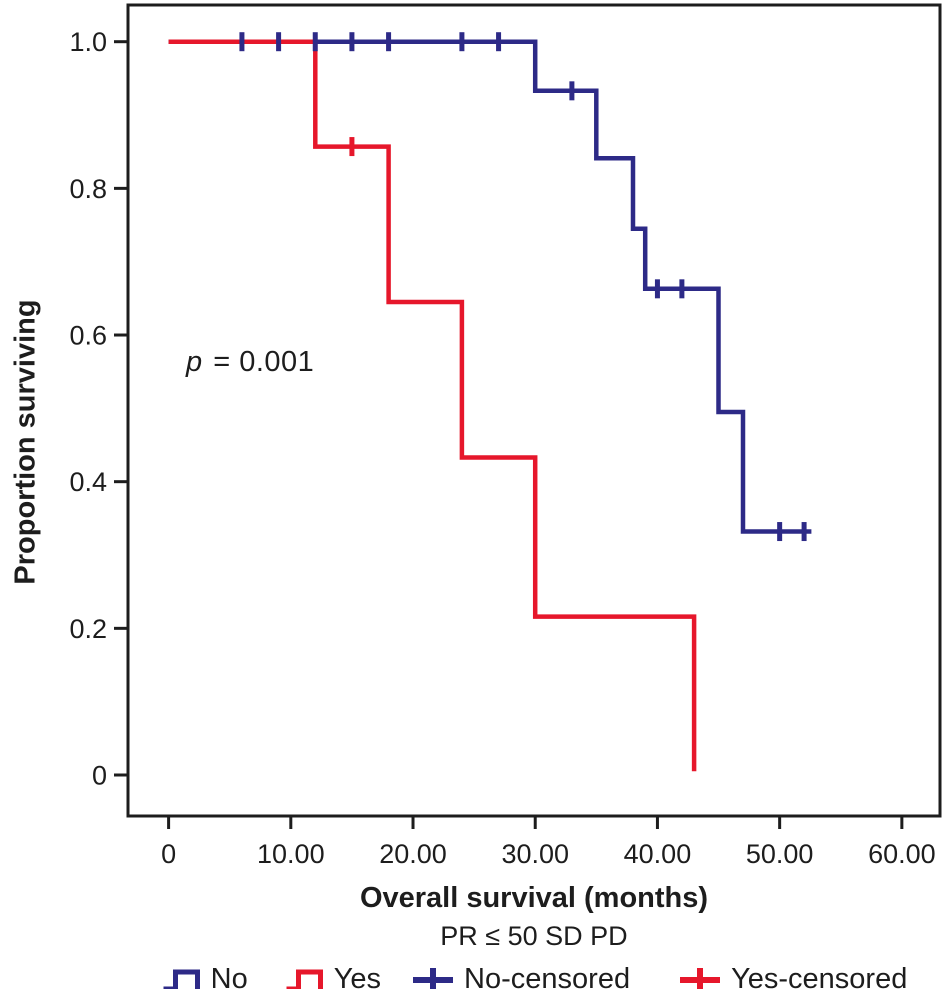  I want to click on legend-item-yes: Yes, so click(332, 976).